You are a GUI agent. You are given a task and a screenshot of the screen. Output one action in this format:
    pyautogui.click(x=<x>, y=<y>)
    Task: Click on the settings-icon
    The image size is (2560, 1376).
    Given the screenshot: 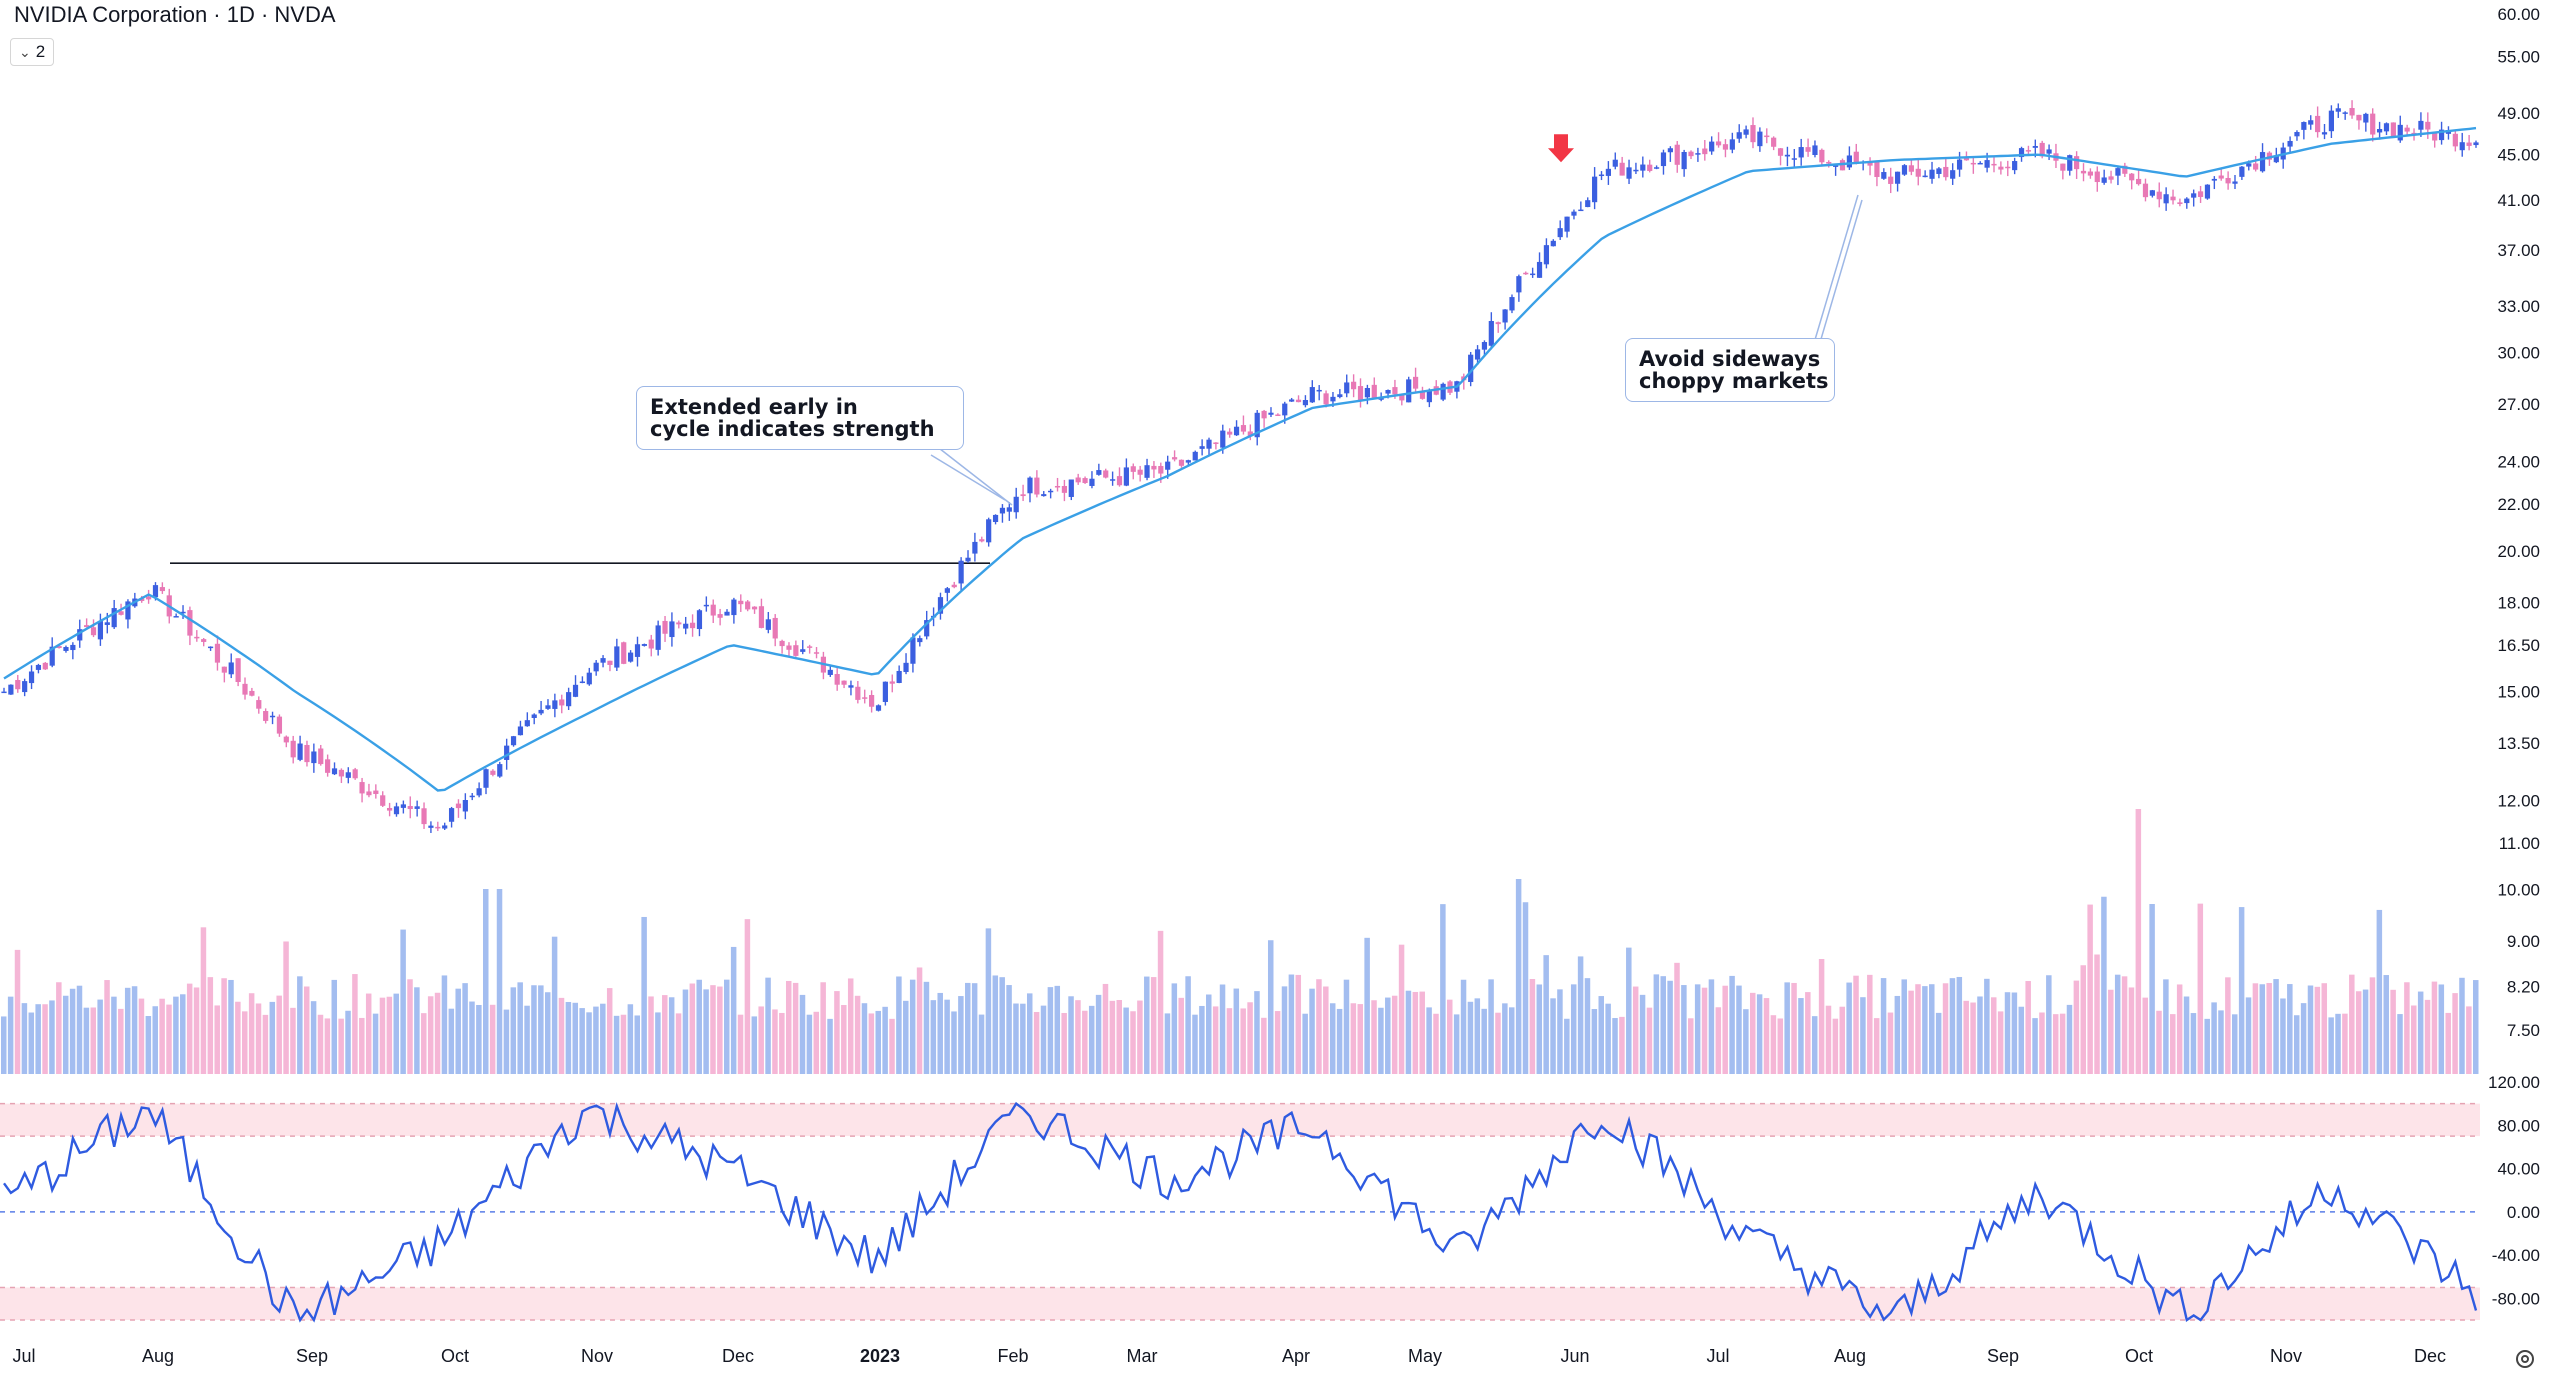 What is the action you would take?
    pyautogui.click(x=2525, y=1359)
    